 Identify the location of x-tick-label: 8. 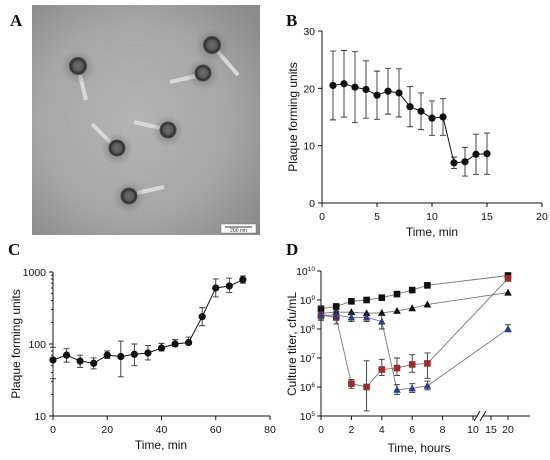
(443, 430).